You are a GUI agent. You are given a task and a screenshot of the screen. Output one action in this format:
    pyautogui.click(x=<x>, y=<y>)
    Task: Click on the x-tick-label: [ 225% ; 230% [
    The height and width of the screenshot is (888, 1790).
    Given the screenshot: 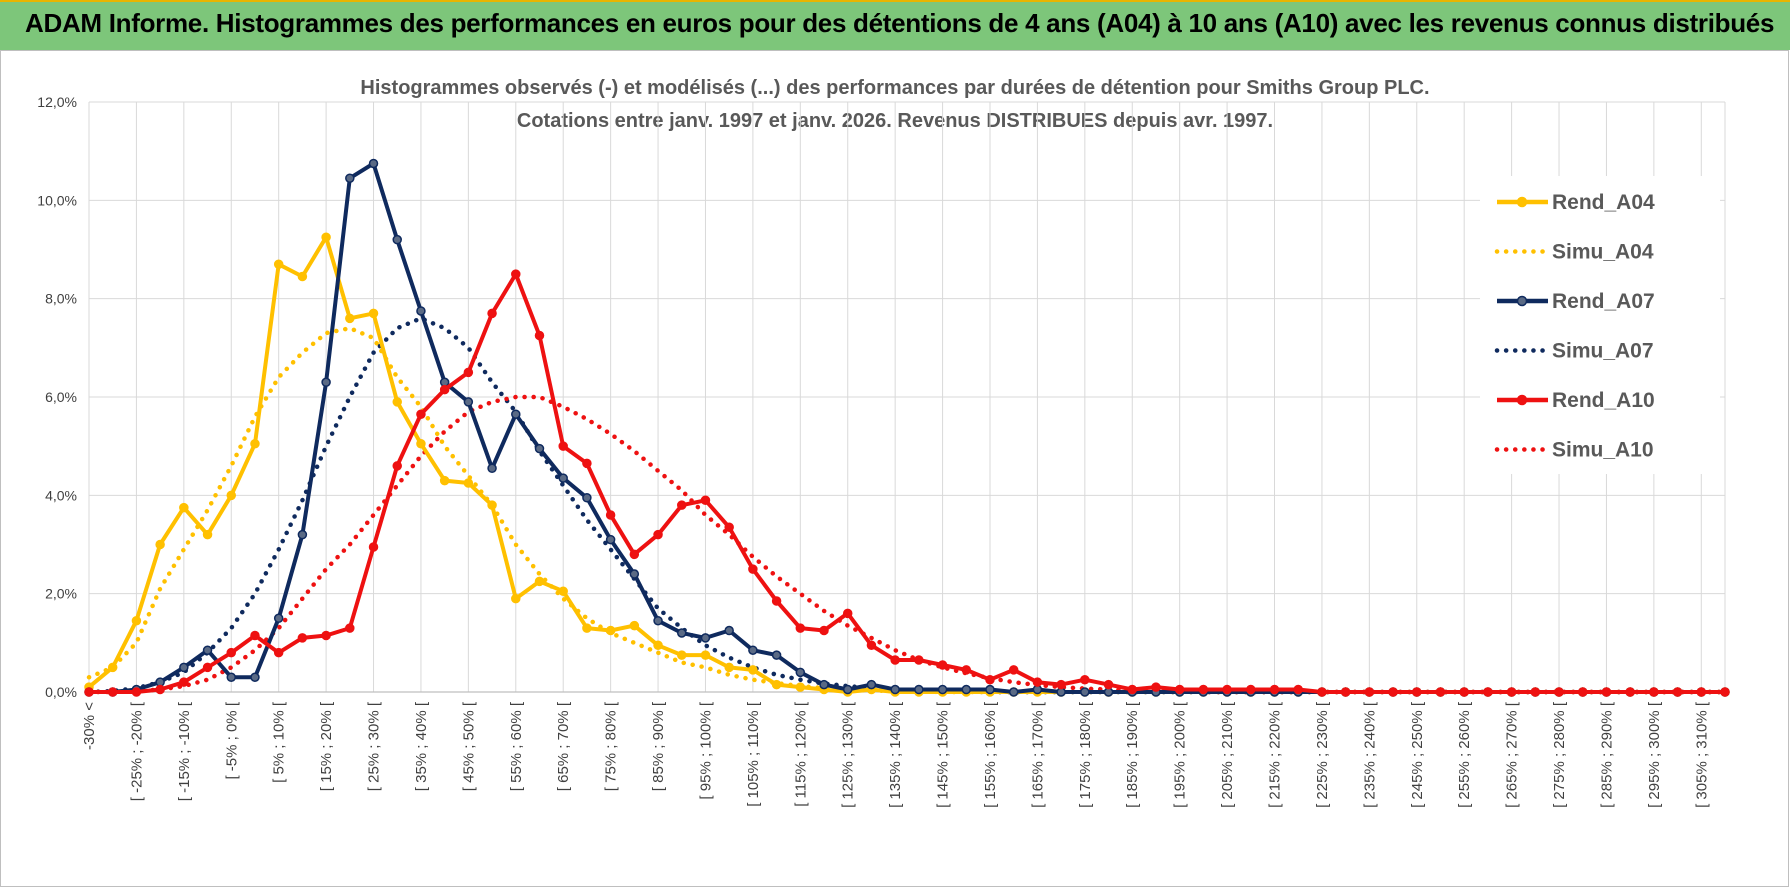 What is the action you would take?
    pyautogui.click(x=1322, y=754)
    